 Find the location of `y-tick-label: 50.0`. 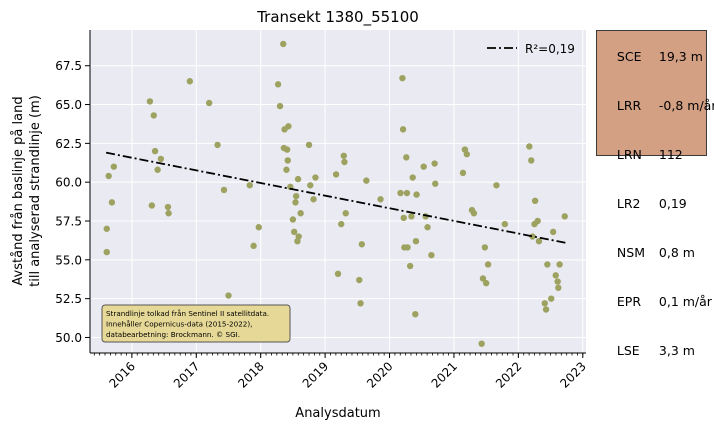

y-tick-label: 50.0 is located at coordinates (68, 338).